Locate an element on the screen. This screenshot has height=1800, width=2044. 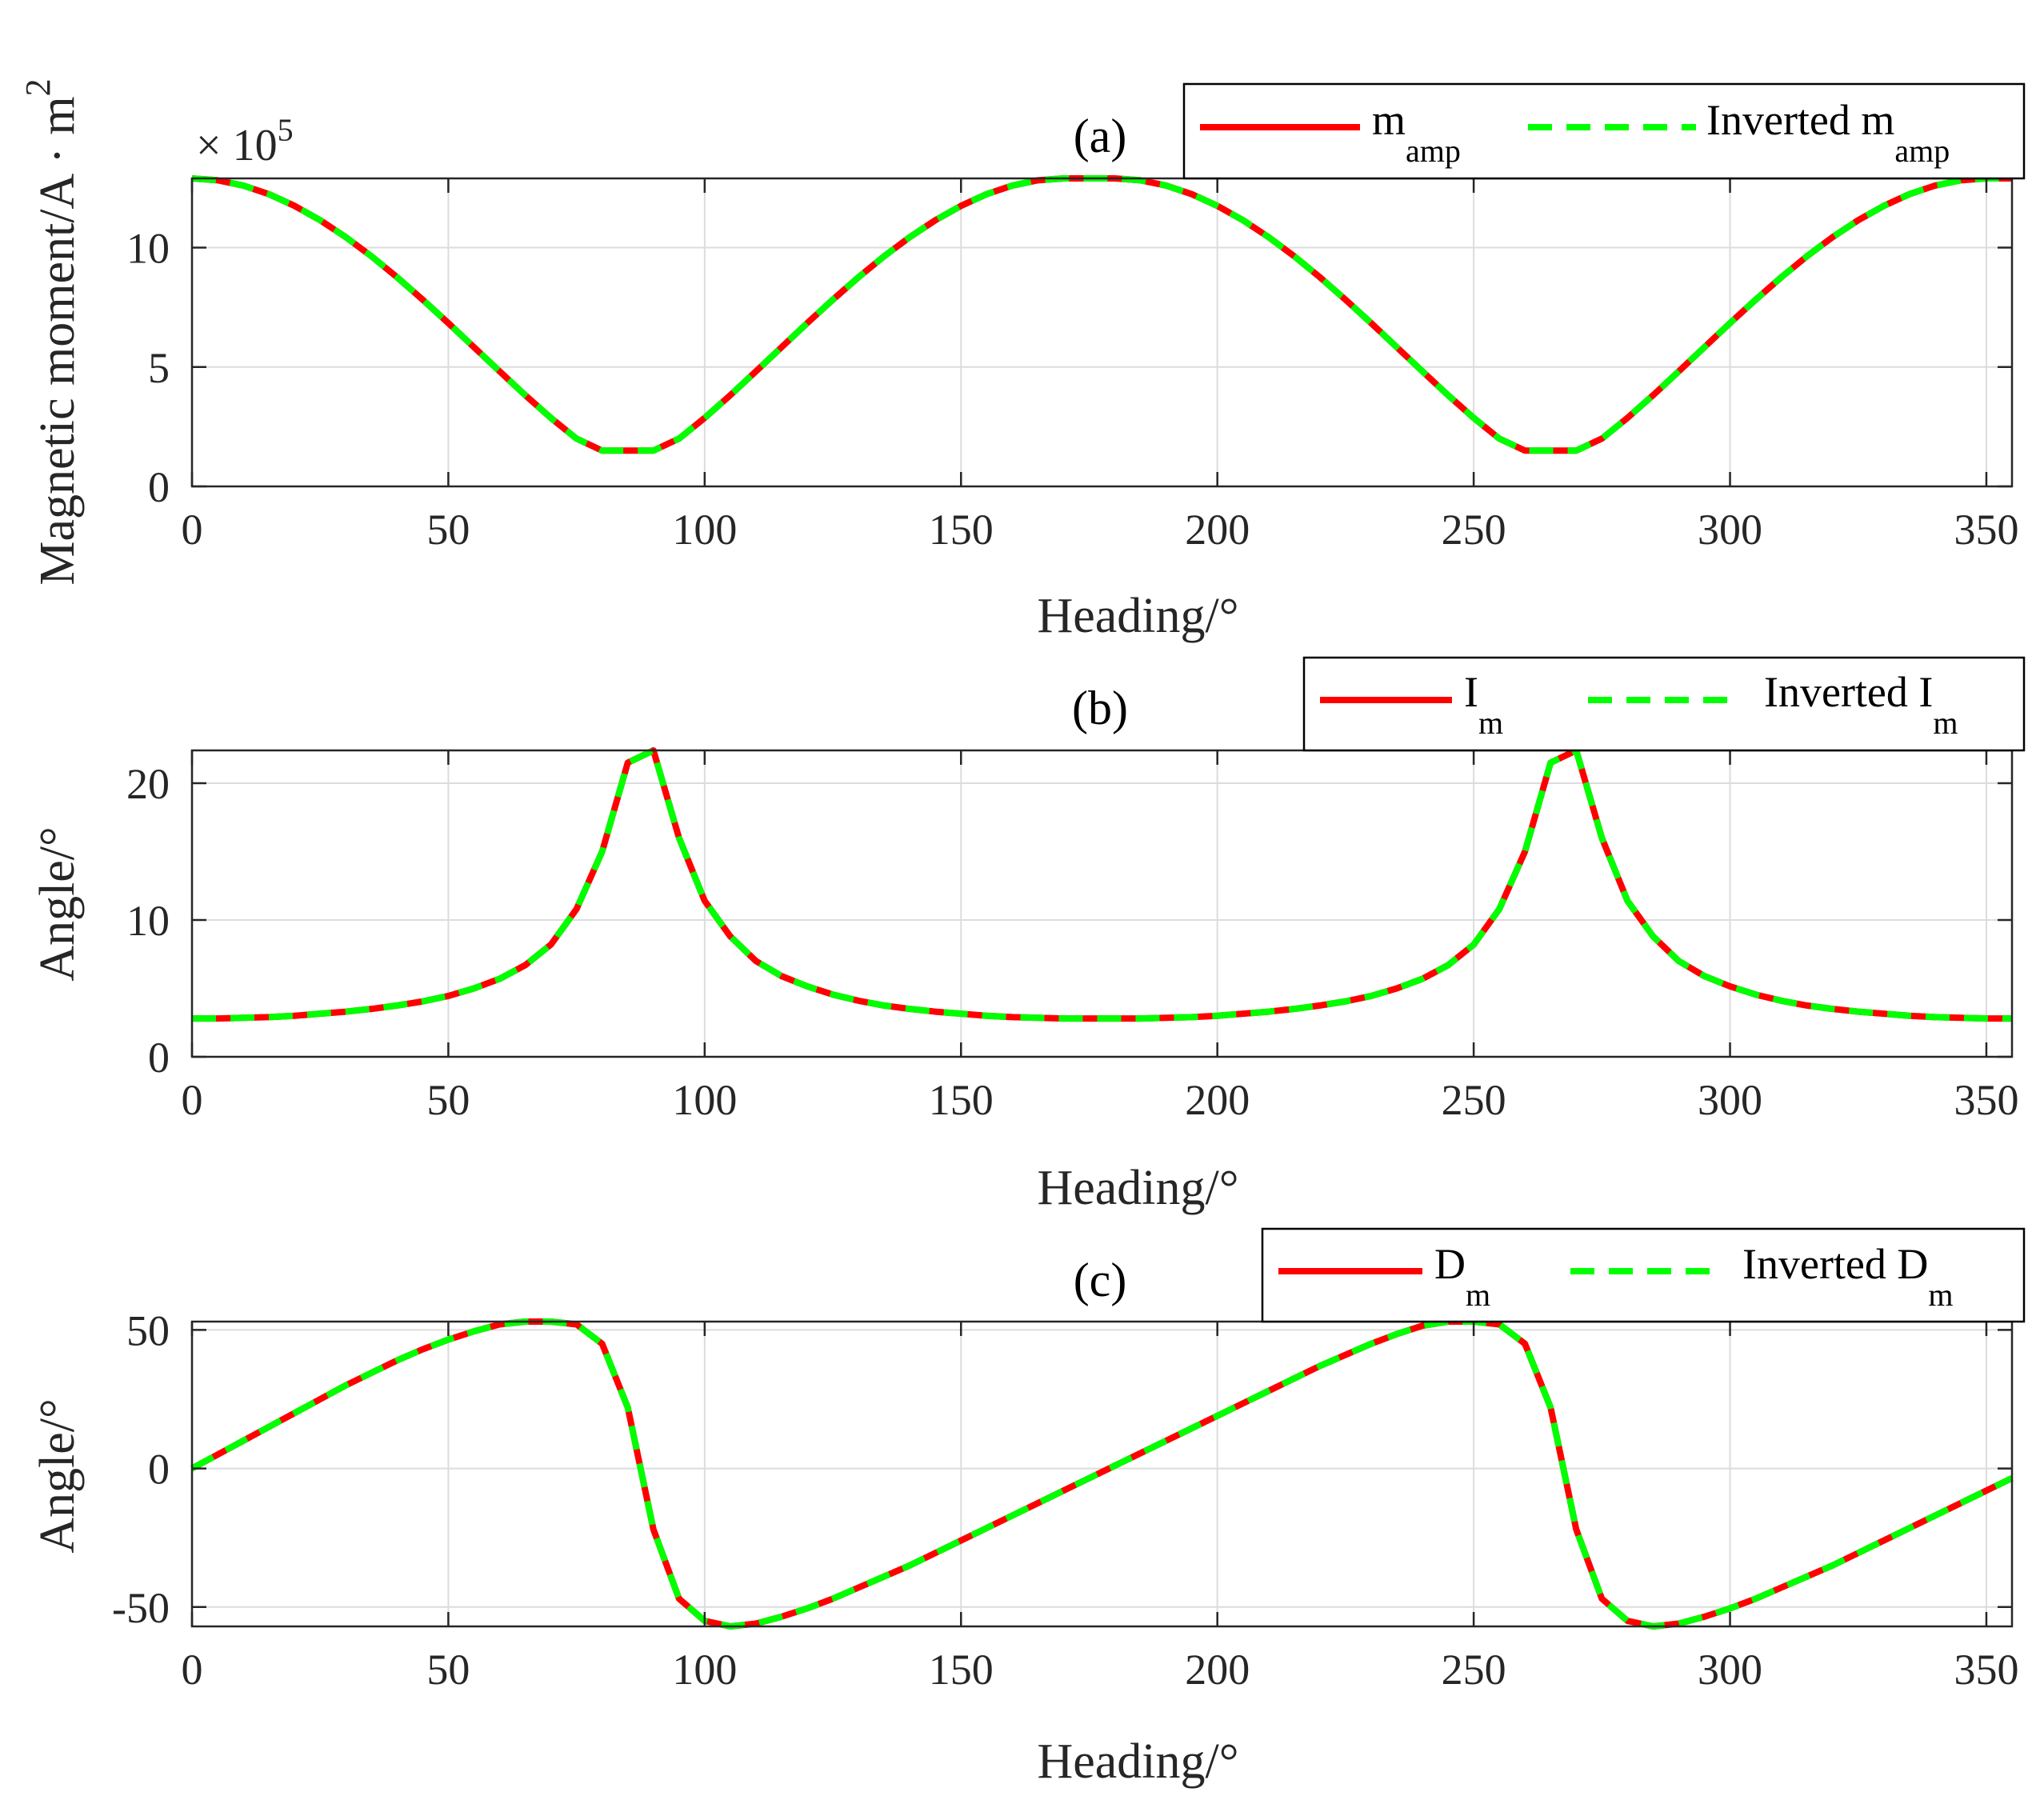
y-tick-label: -50 is located at coordinates (141, 1608).